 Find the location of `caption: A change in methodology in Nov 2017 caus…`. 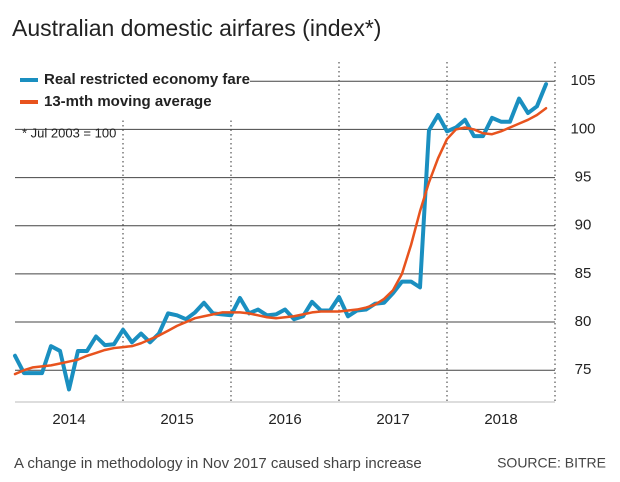

caption: A change in methodology in Nov 2017 caus… is located at coordinates (218, 463).